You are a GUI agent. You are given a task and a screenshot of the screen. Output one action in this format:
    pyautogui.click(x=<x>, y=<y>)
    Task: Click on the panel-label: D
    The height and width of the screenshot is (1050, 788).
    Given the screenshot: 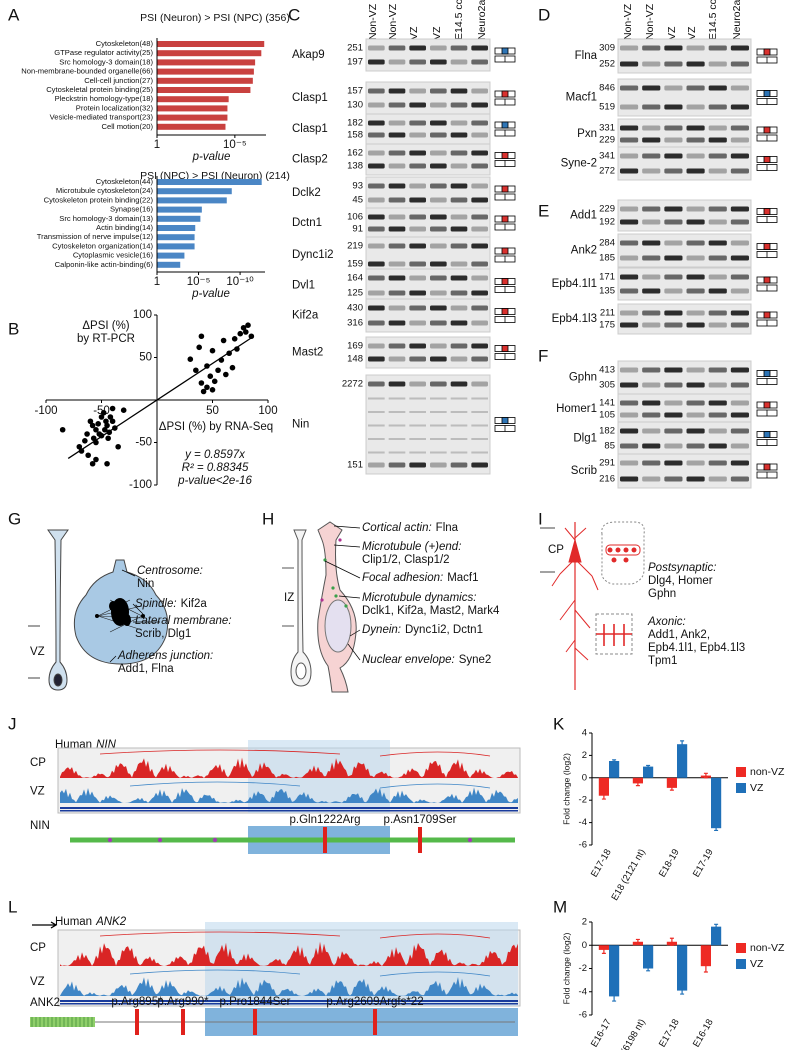 What is the action you would take?
    pyautogui.click(x=544, y=14)
    